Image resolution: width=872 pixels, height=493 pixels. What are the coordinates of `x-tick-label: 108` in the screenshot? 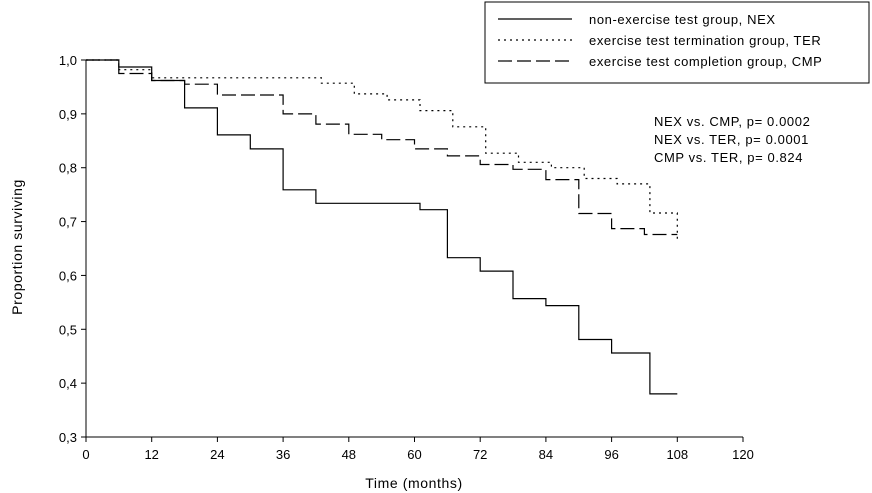 It's located at (677, 454).